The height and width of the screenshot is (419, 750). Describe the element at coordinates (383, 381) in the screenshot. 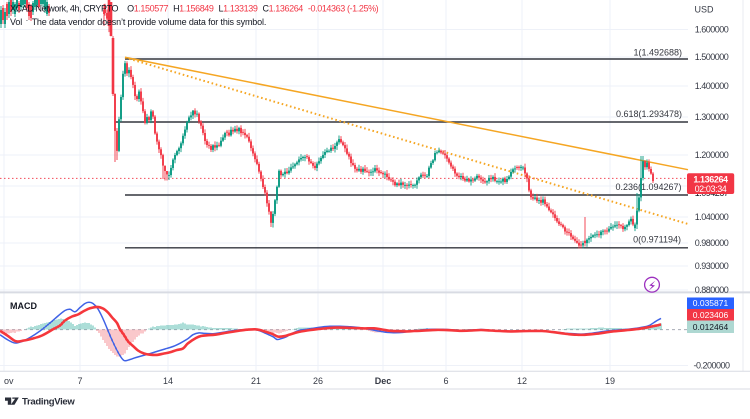

I see `svg-text: Dec` at that location.